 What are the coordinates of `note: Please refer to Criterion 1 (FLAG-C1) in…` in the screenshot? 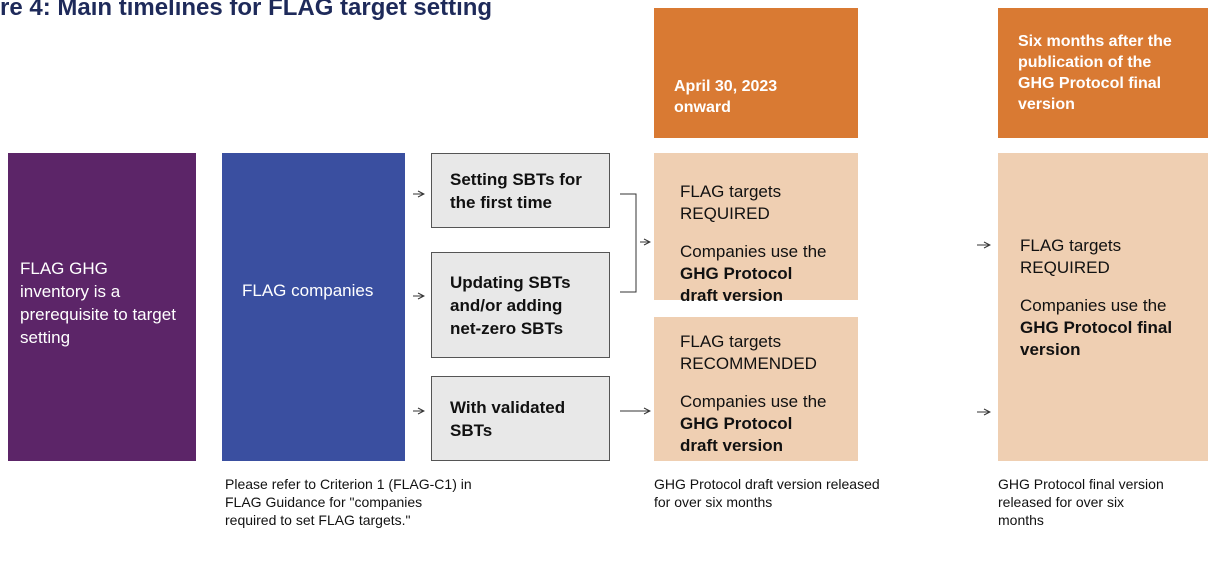 It's located at (348, 502).